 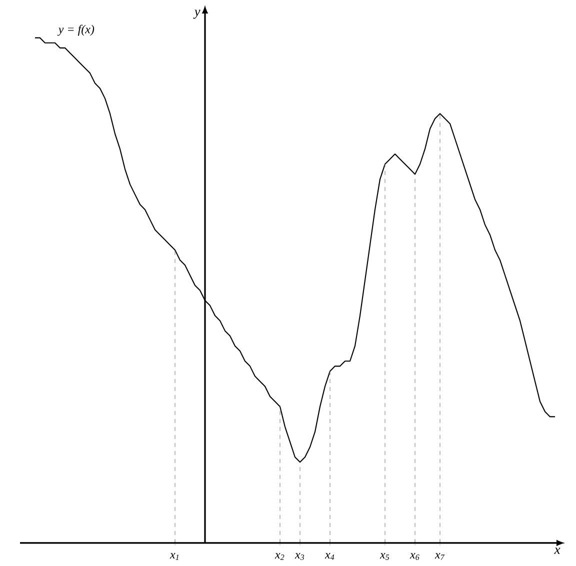 I want to click on x-tick-label: x$_{3}$, so click(x=299, y=556).